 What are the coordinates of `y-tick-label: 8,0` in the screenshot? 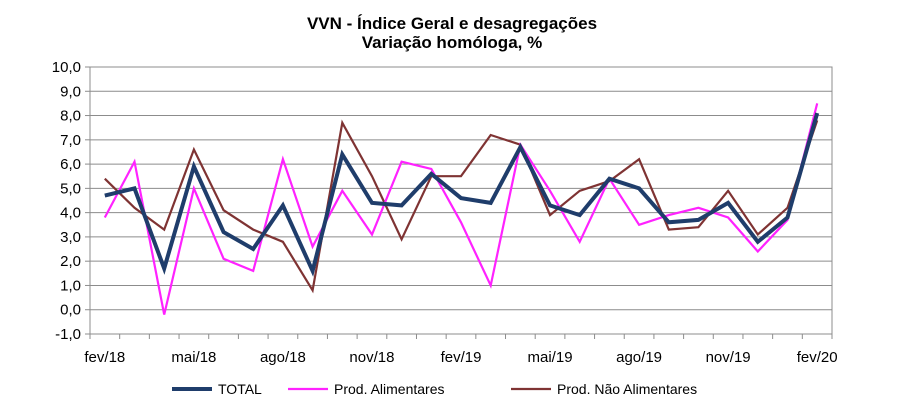 It's located at (70, 116).